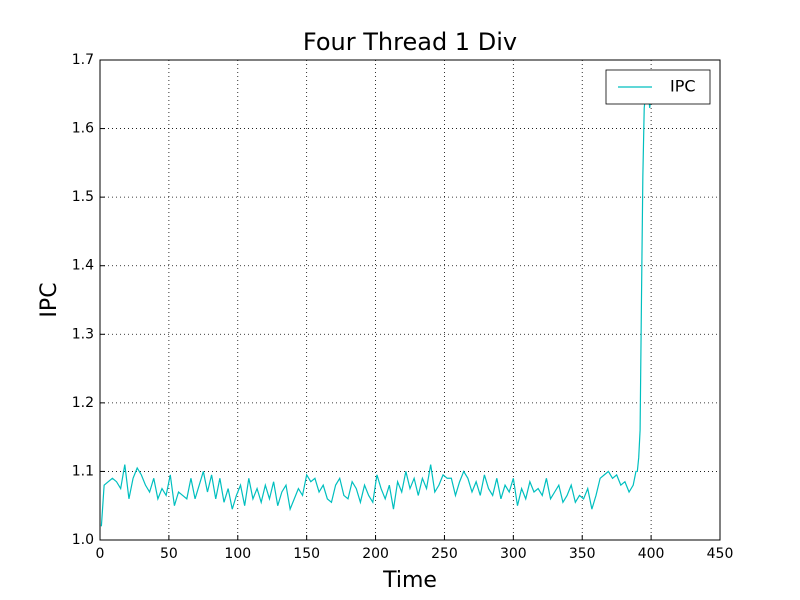 This screenshot has width=800, height=600. Describe the element at coordinates (306, 554) in the screenshot. I see `x-tick-label: 150` at that location.